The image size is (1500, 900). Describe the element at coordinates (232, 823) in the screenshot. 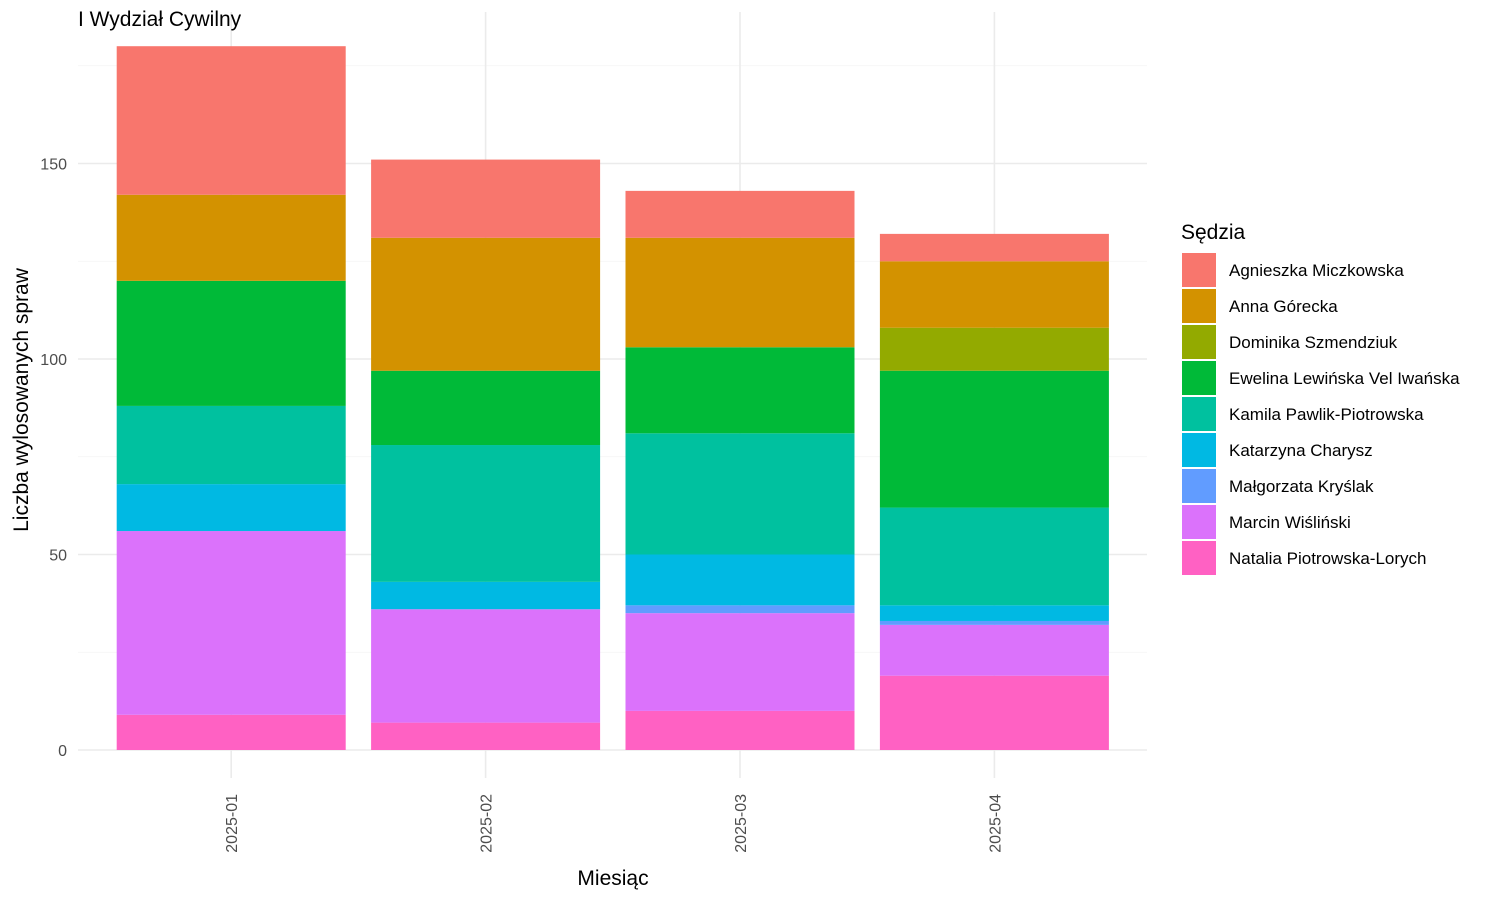

I see `x-tick-label: 2025-01` at that location.